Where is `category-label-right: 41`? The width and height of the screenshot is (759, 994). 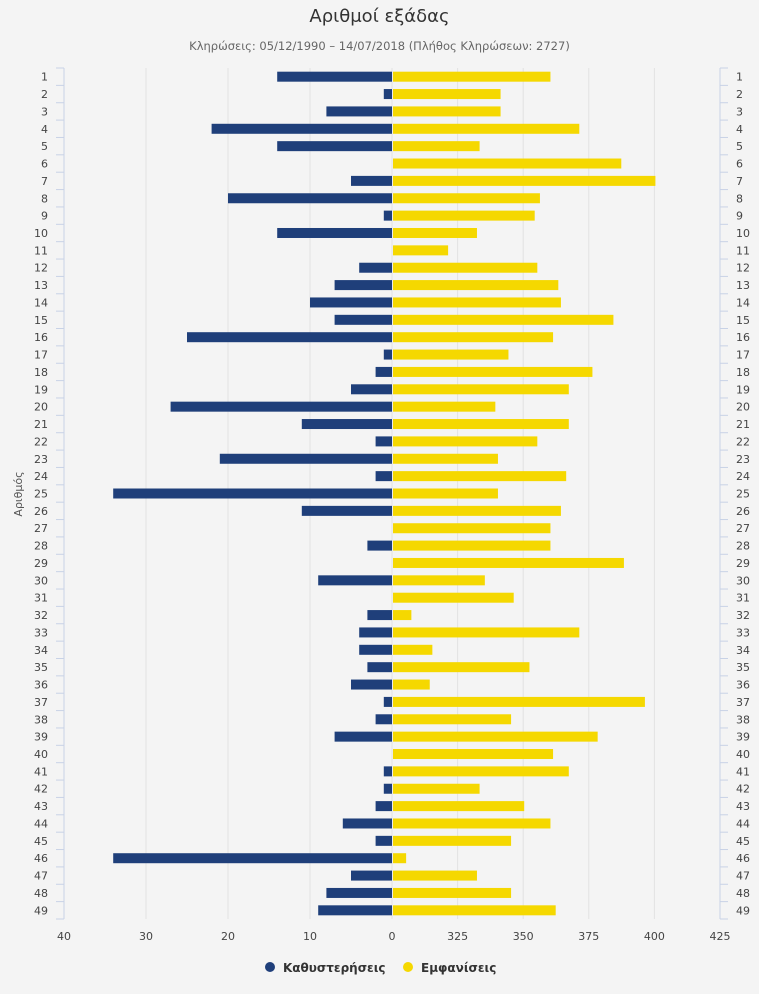
category-label-right: 41 is located at coordinates (743, 771).